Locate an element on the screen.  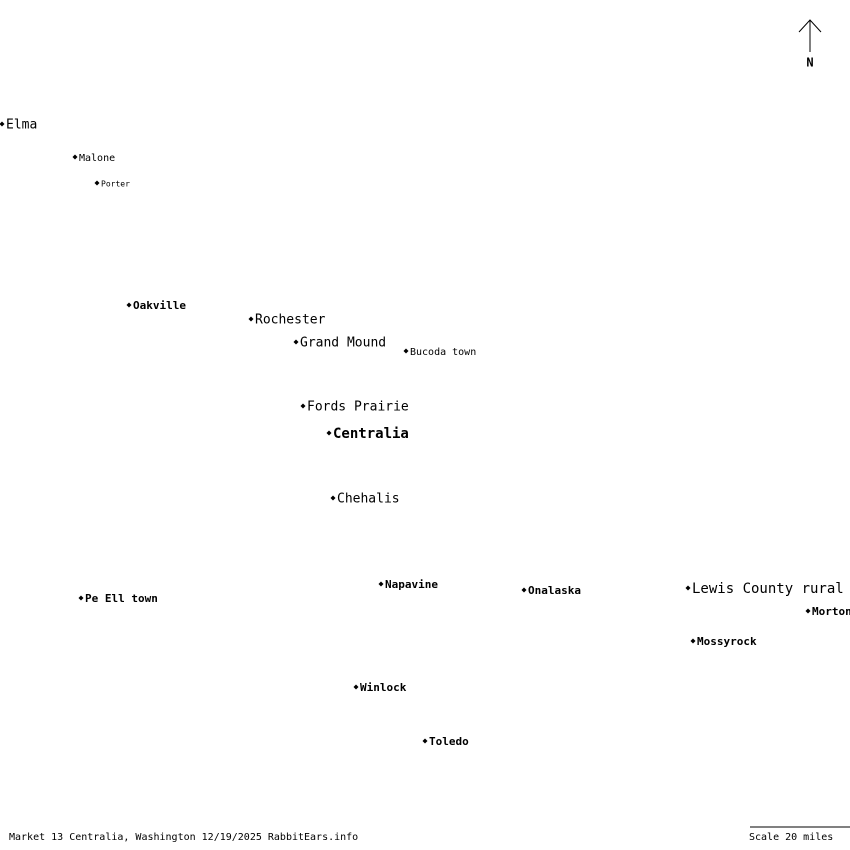
place-label: Centralia is located at coordinates (371, 434).